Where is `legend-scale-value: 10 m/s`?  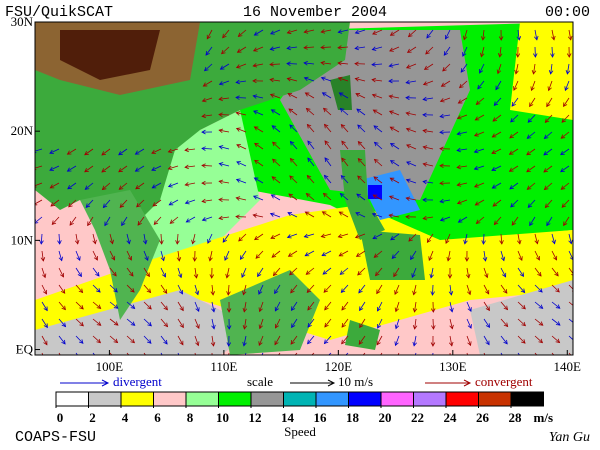 legend-scale-value: 10 m/s is located at coordinates (355, 381).